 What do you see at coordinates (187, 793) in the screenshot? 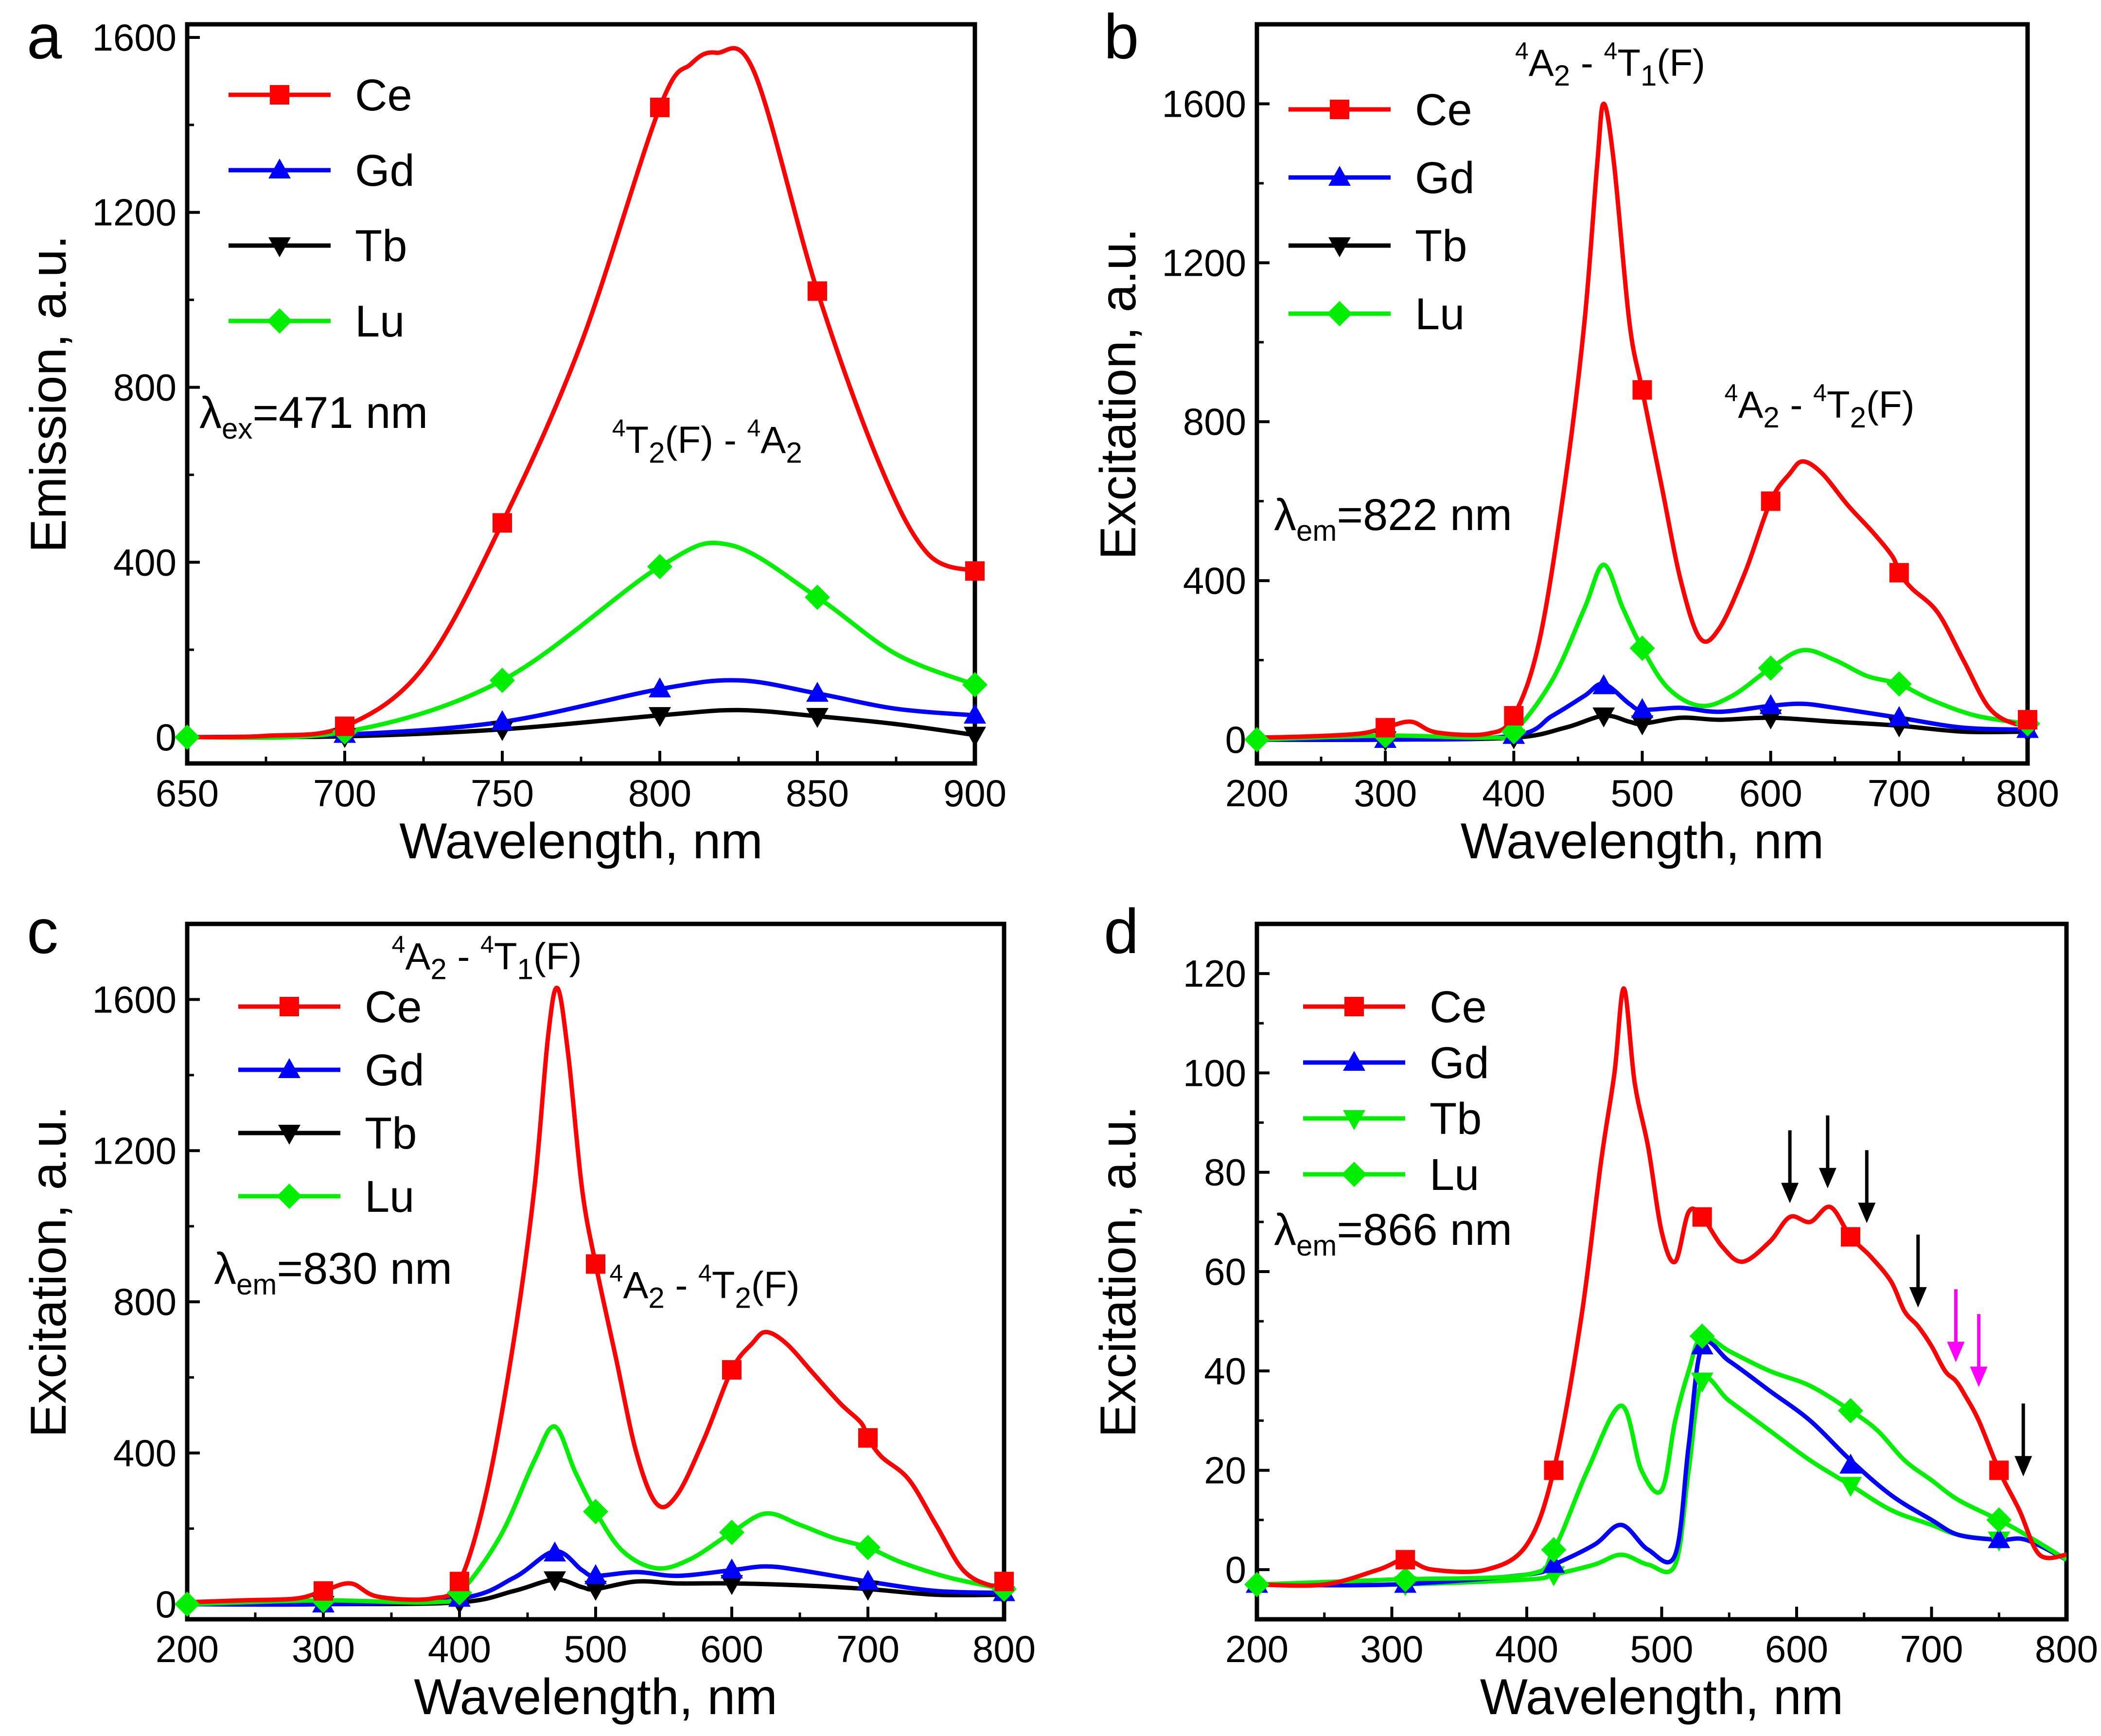
I see `x-tick-label: 650` at bounding box center [187, 793].